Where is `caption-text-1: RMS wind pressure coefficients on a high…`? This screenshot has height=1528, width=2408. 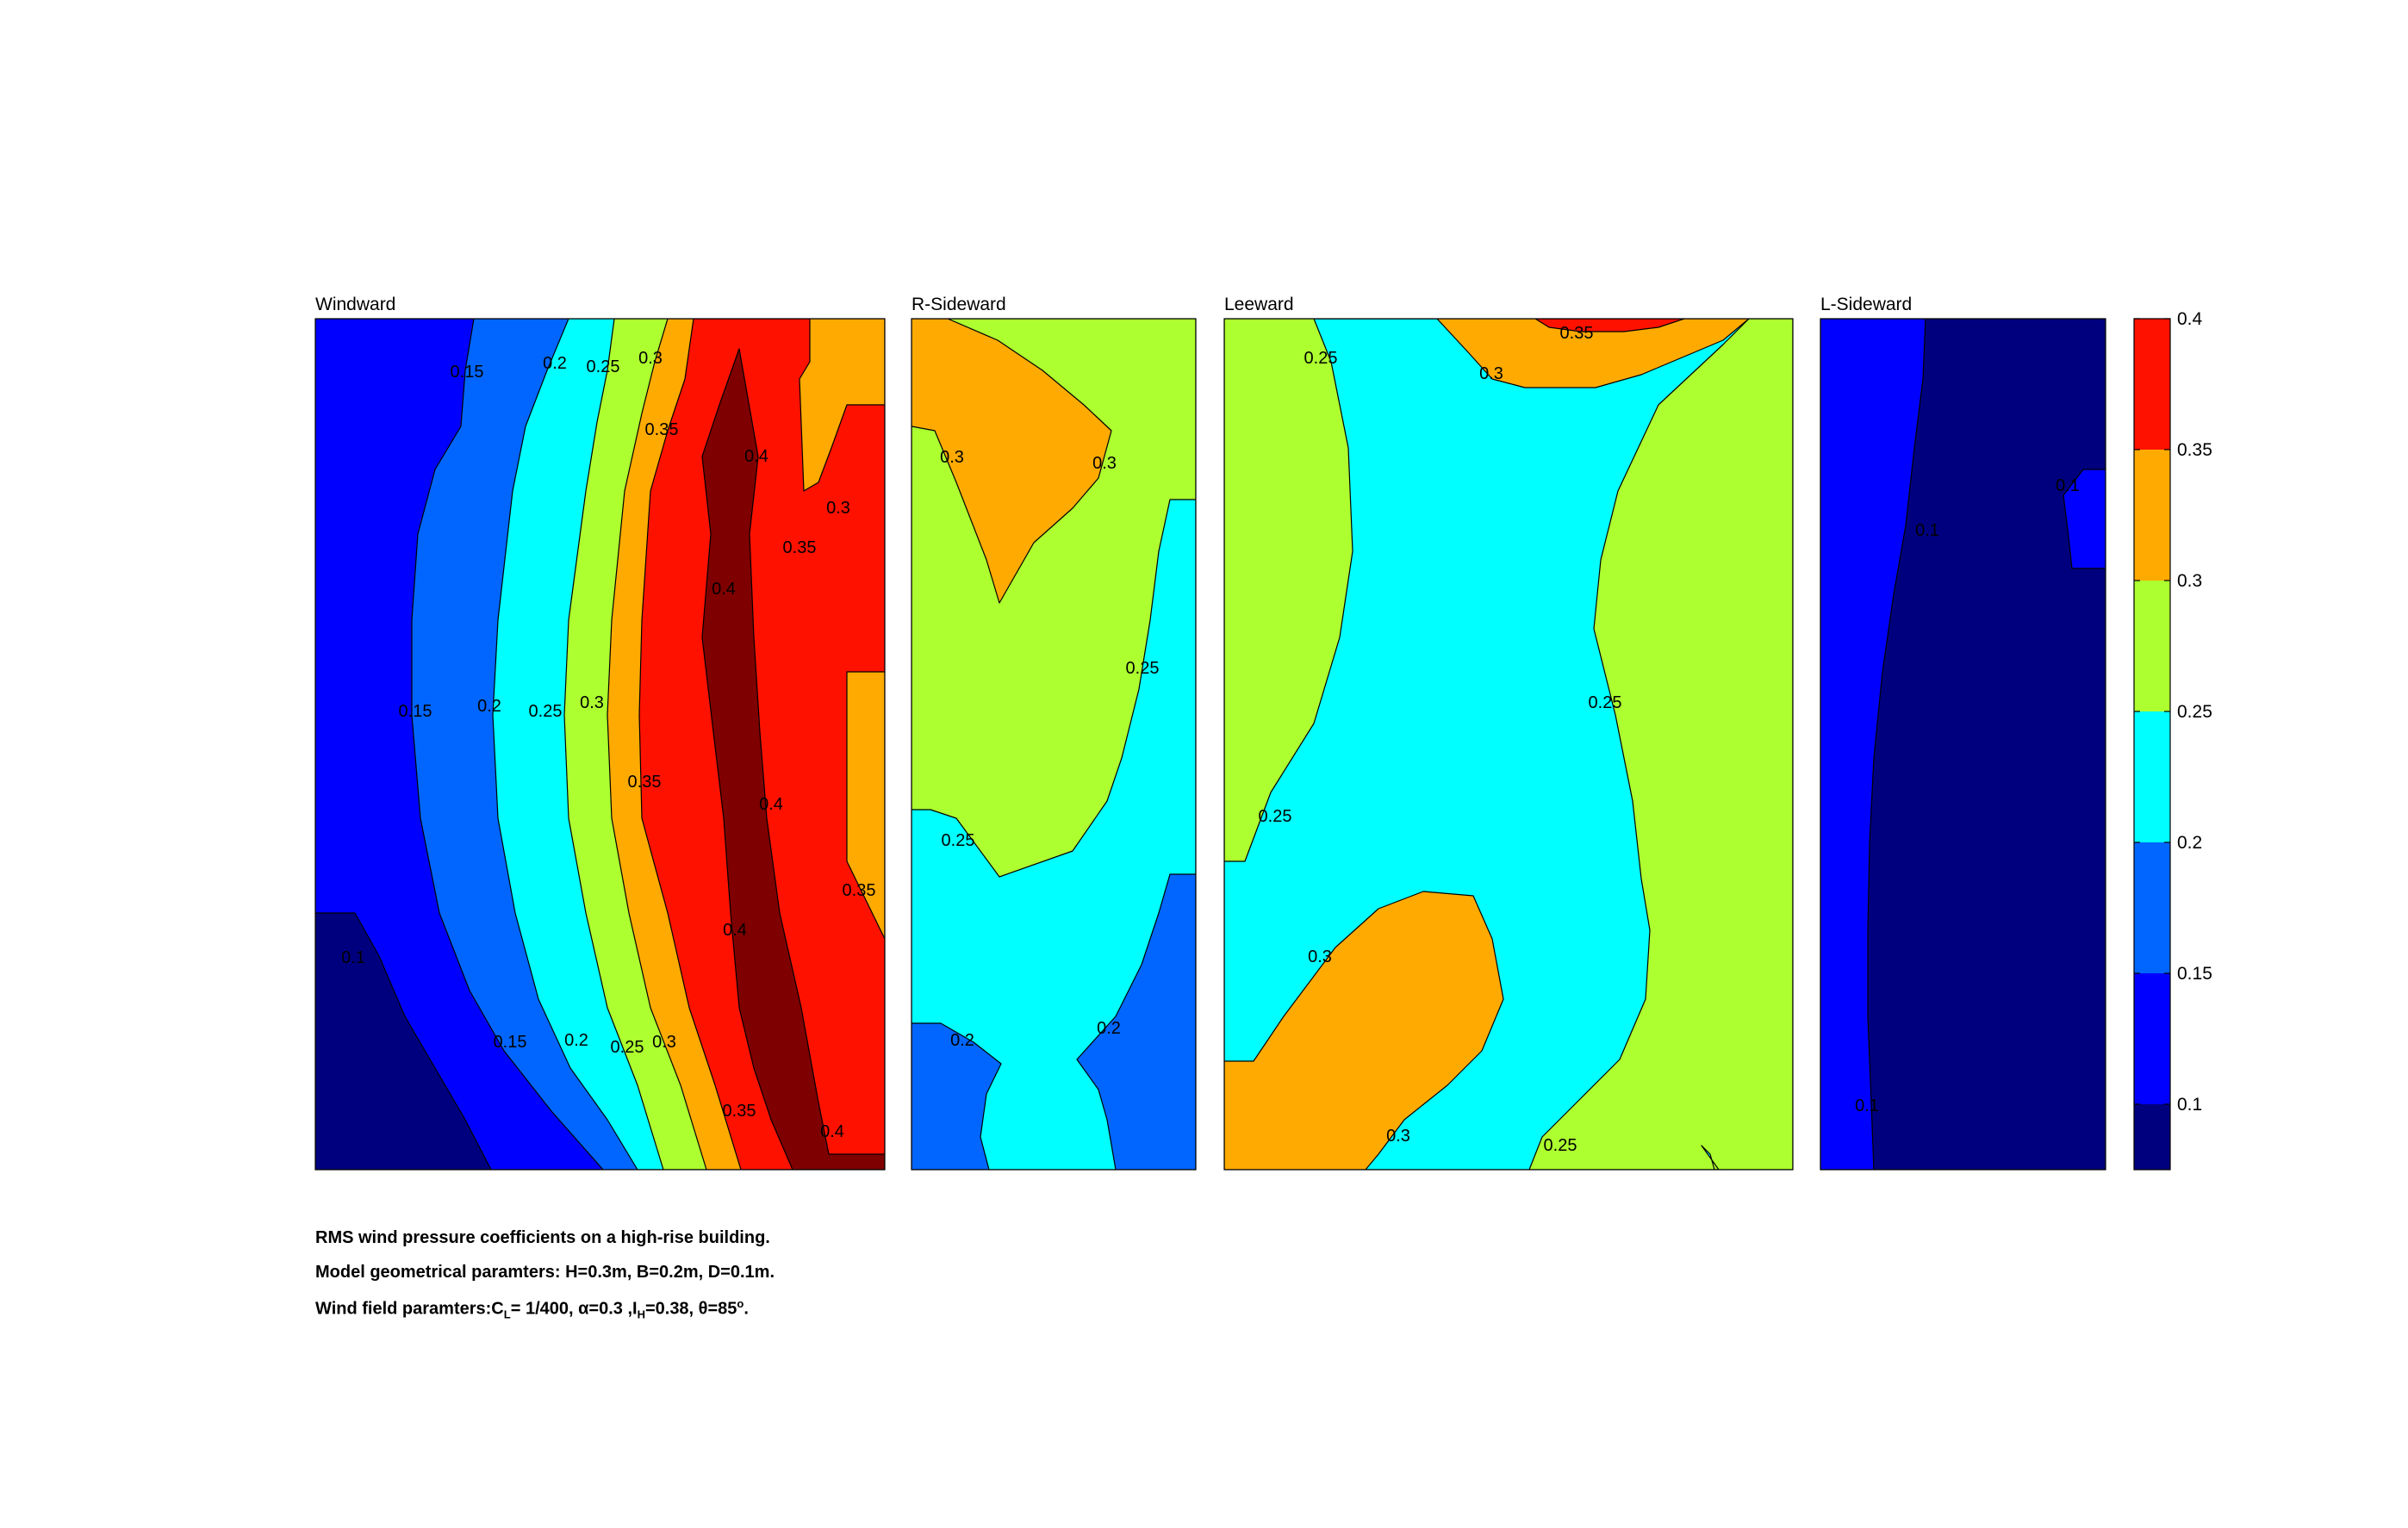 caption-text-1: RMS wind pressure coefficients on a high… is located at coordinates (542, 1237).